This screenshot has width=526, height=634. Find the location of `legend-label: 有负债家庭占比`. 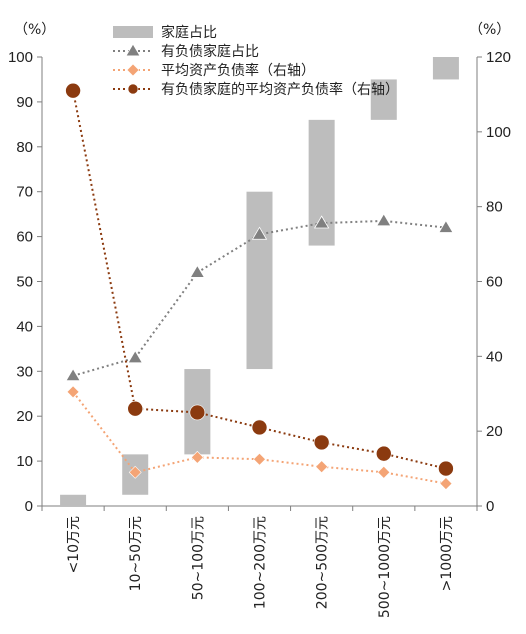

legend-label: 有负债家庭占比 is located at coordinates (210, 51).